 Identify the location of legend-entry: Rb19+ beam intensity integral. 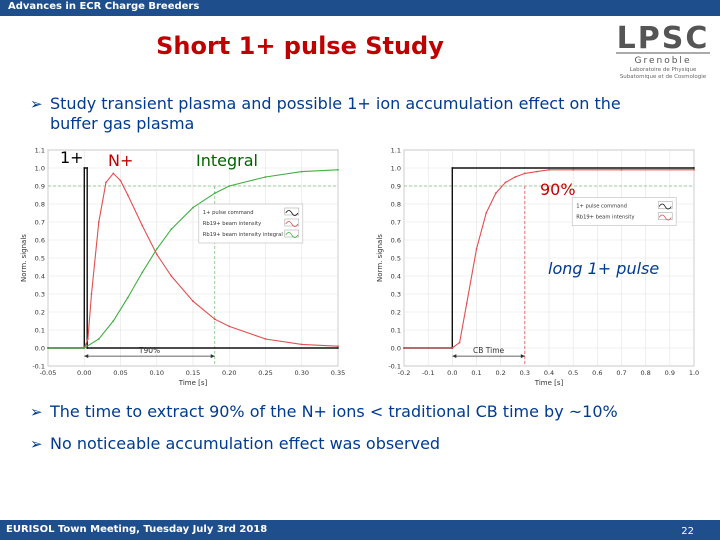
(243, 235).